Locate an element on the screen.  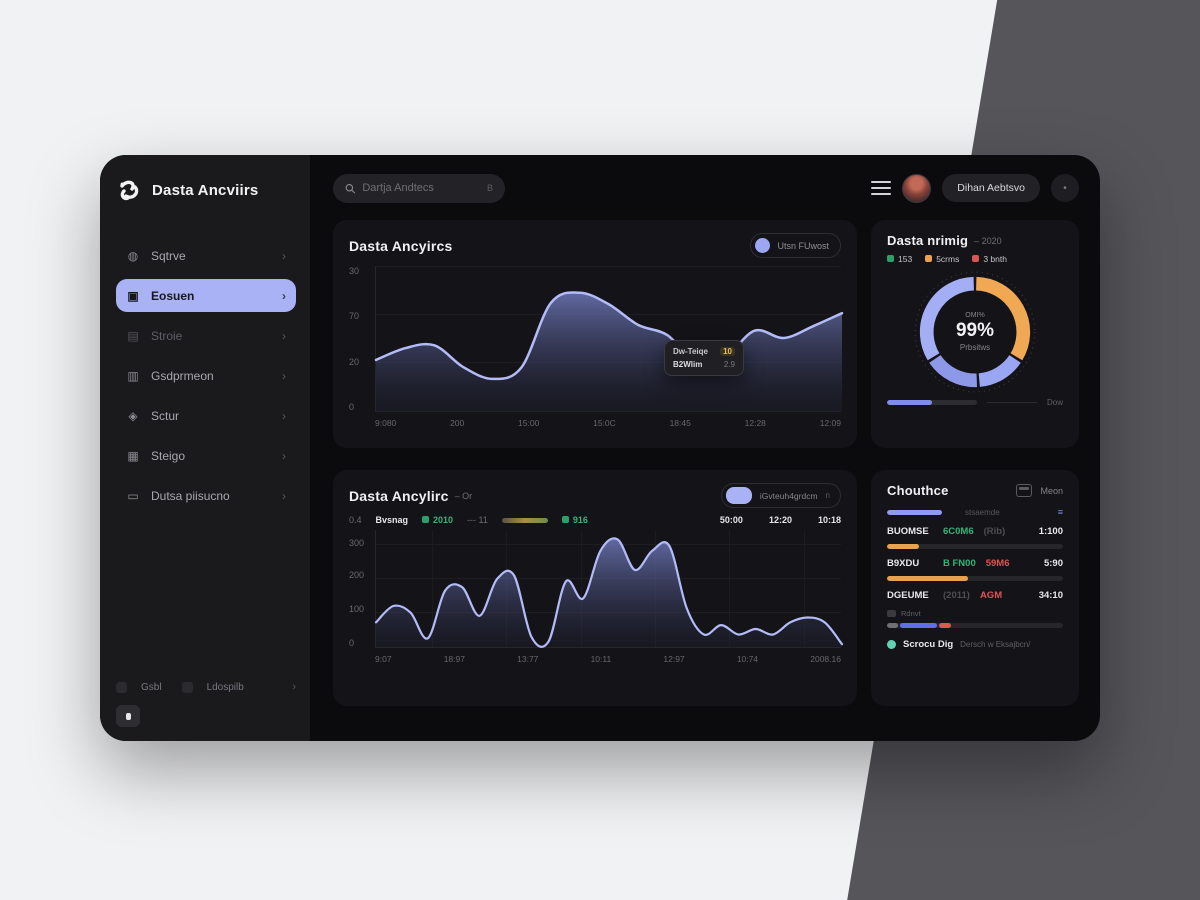
card-title: Dasta Ancyircs is located at coordinates (401, 245).